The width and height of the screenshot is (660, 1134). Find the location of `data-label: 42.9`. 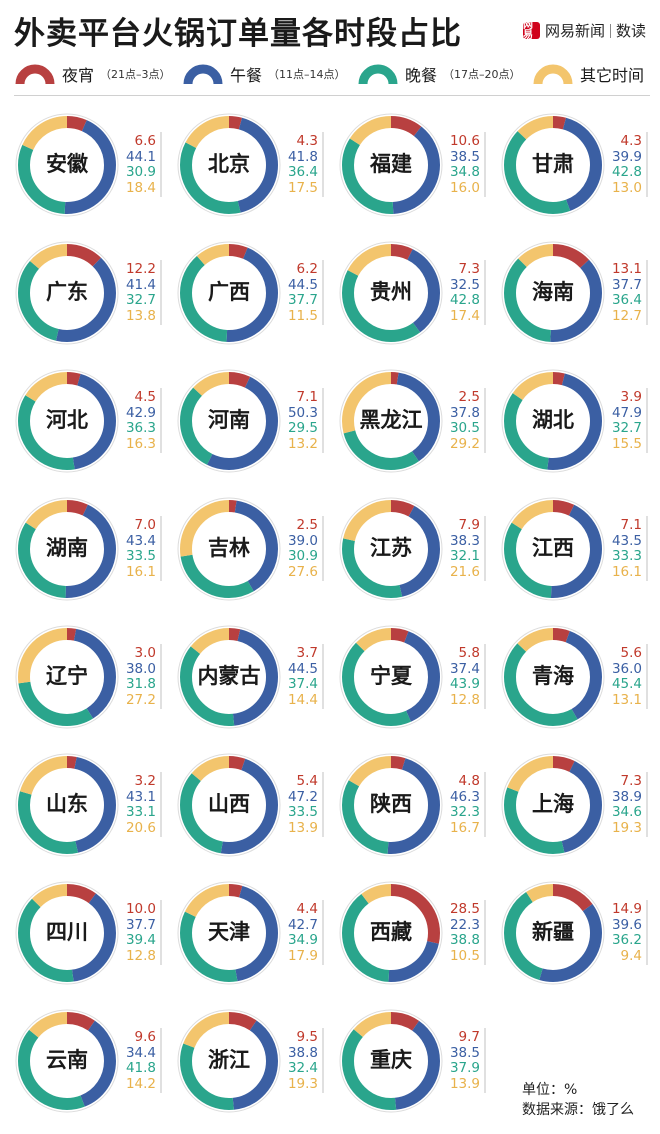

data-label: 42.9 is located at coordinates (140, 412).